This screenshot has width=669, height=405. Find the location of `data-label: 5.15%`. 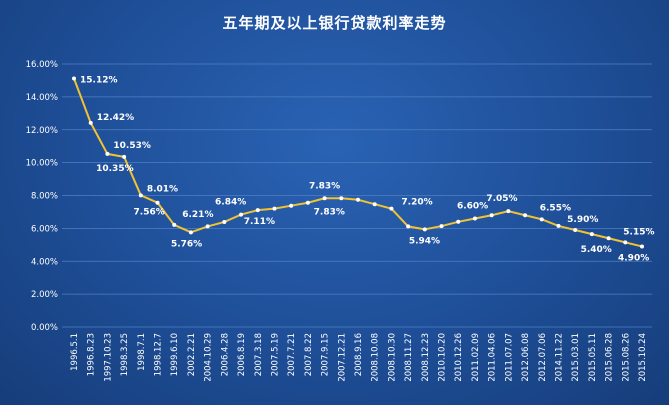

data-label: 5.15% is located at coordinates (638, 232).